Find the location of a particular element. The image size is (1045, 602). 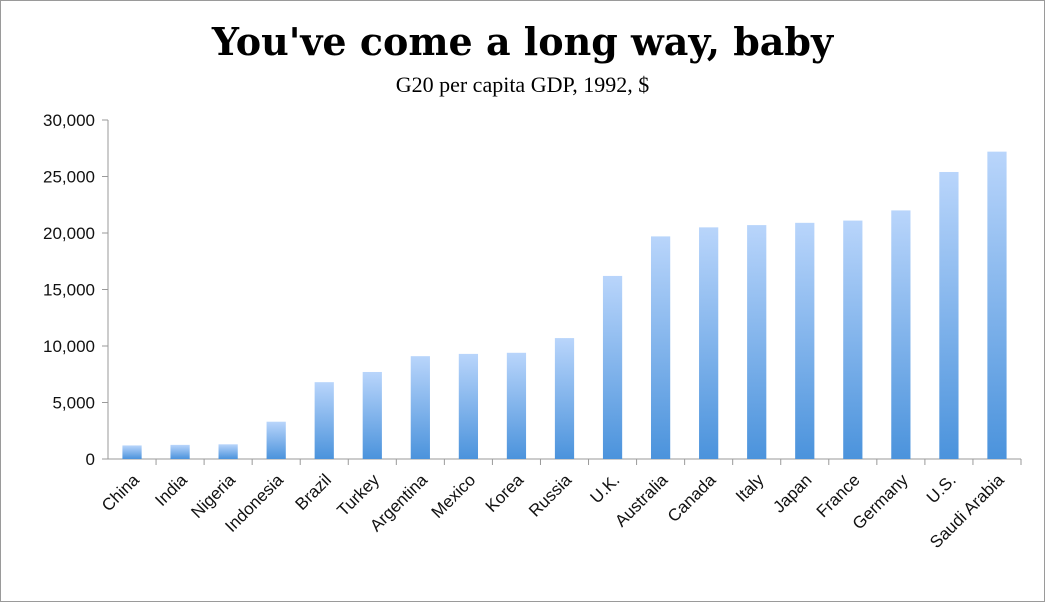

y-tick-label: 15,000 is located at coordinates (69, 290).